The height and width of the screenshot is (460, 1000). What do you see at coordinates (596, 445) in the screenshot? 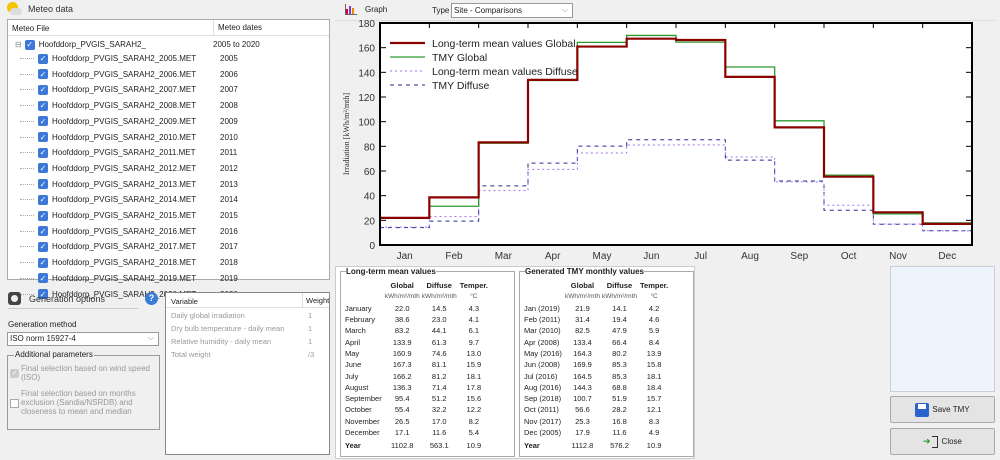
I see `year-row: Year 1112.8 576.2 10.9` at bounding box center [596, 445].